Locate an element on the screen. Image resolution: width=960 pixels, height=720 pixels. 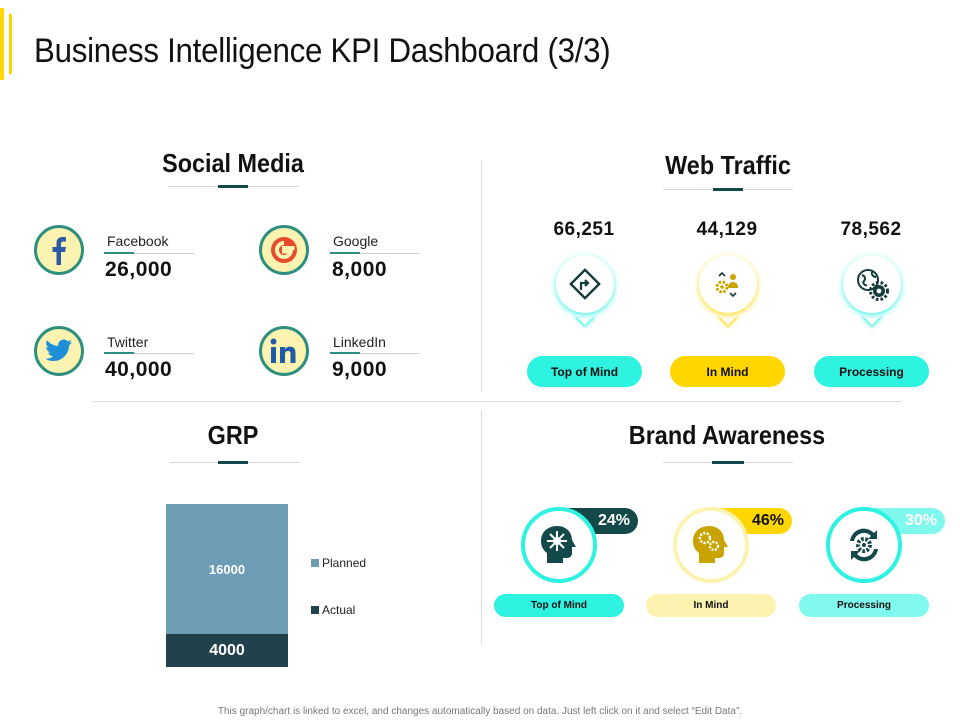
head-gears-icon is located at coordinates (711, 545).